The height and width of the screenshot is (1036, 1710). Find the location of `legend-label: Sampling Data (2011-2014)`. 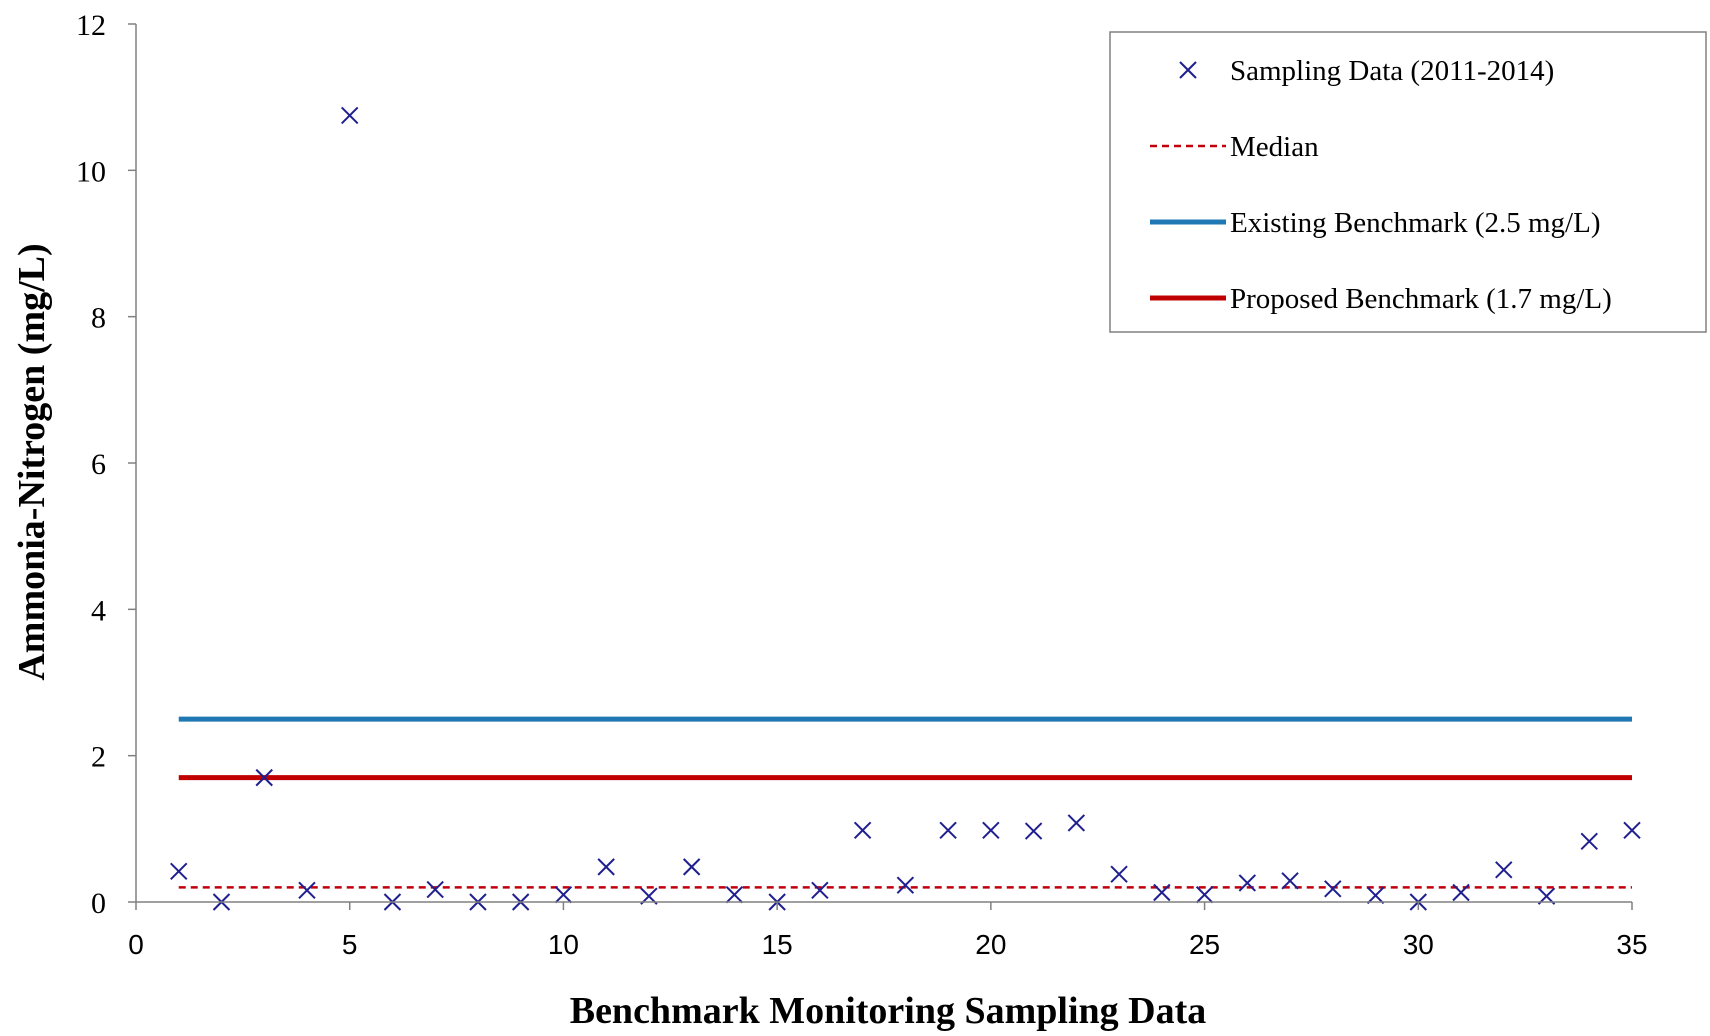

legend-label: Sampling Data (2011-2014) is located at coordinates (1392, 71).